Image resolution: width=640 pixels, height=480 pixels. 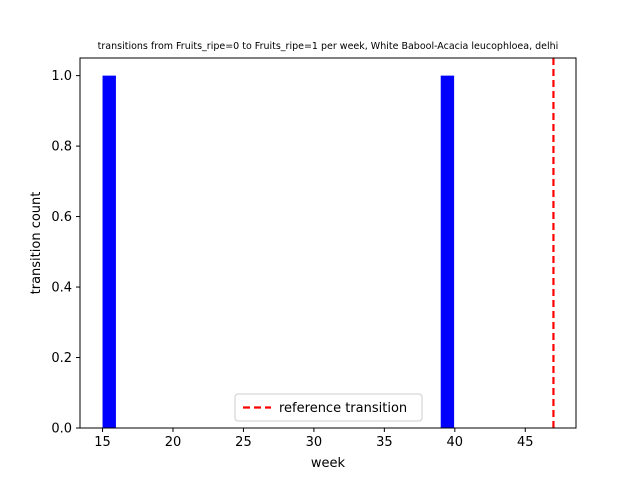 I want to click on y-axis: 0.0 0.2 0.4 0.6 0.8 1.0, so click(x=65, y=253).